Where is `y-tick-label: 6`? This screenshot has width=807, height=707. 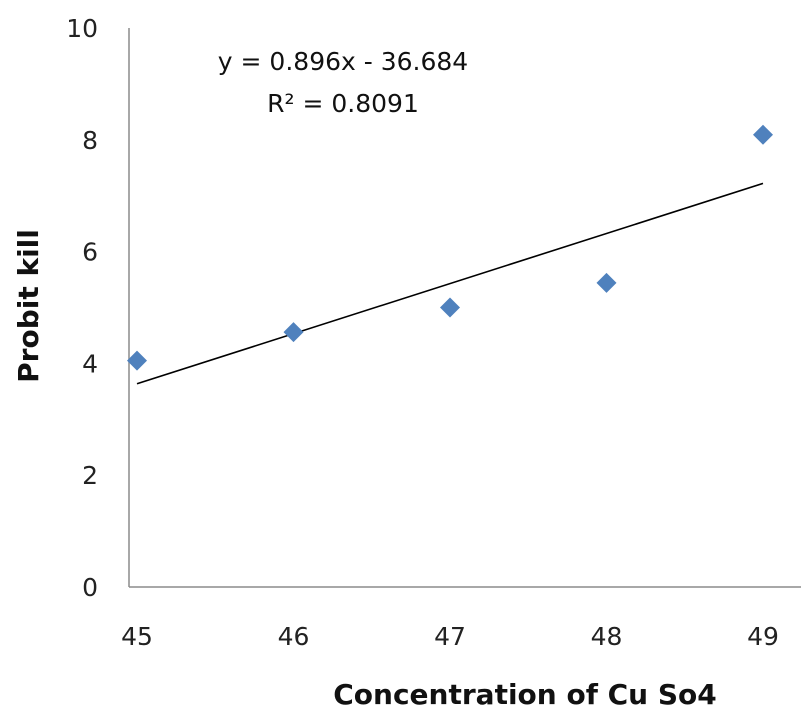 y-tick-label: 6 is located at coordinates (90, 252).